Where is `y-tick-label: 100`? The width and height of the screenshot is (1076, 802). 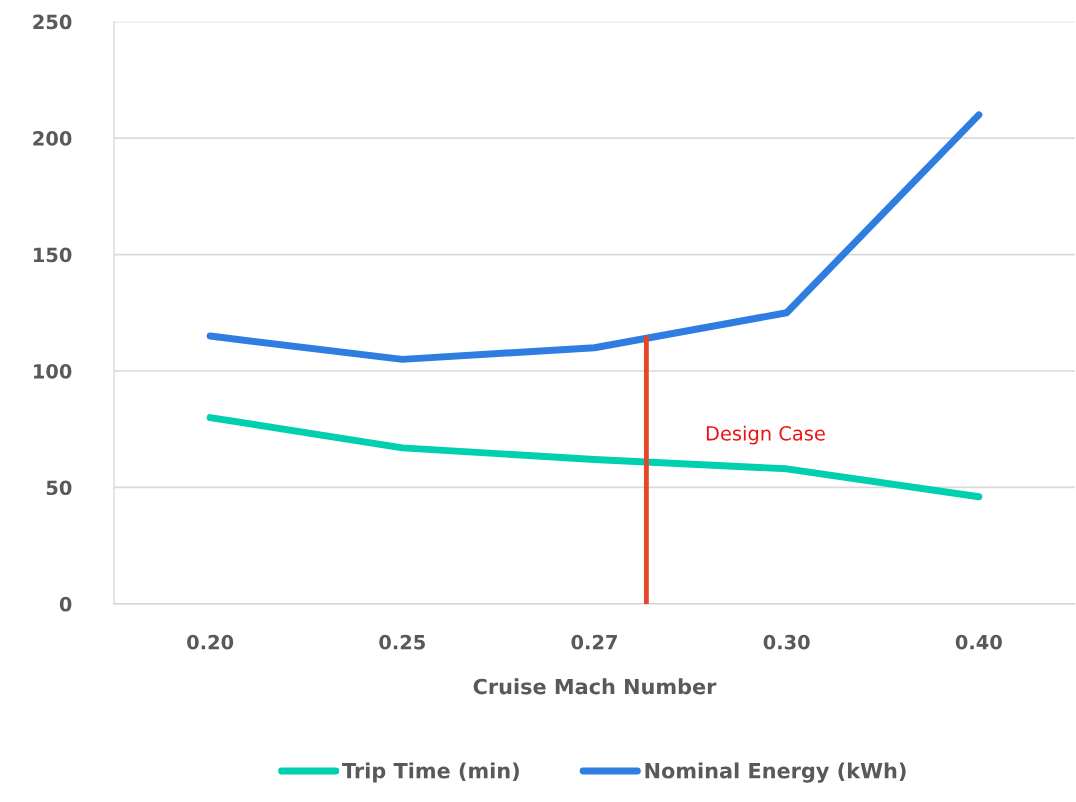
y-tick-label: 100 is located at coordinates (53, 371).